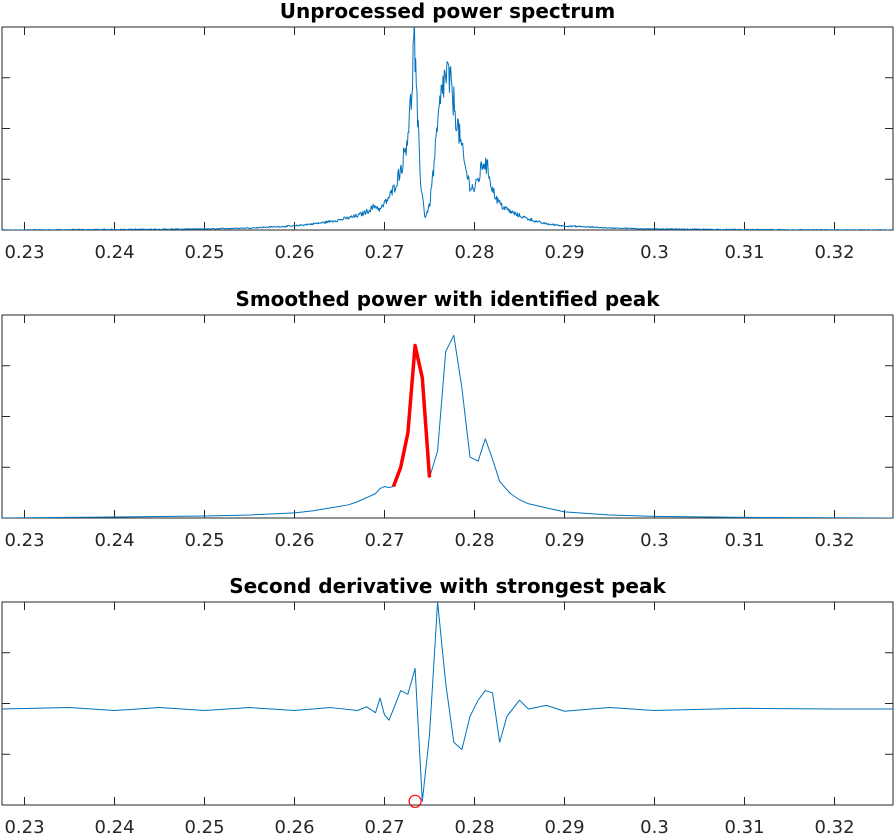 Image resolution: width=895 pixels, height=835 pixels. Describe the element at coordinates (415, 801) in the screenshot. I see `strongest-peak-marker` at that location.